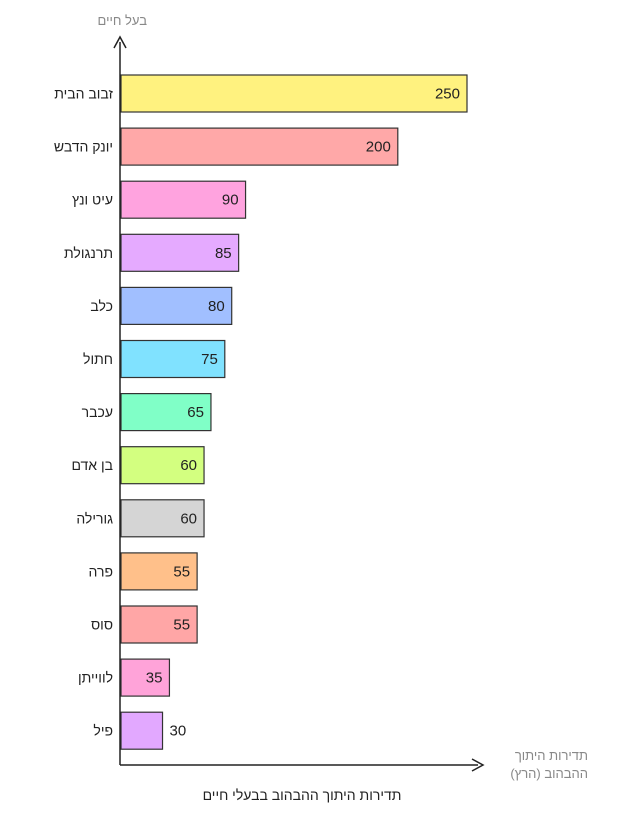 This screenshot has height=815, width=630. Describe the element at coordinates (378, 147) in the screenshot. I see `data-label: 200` at that location.